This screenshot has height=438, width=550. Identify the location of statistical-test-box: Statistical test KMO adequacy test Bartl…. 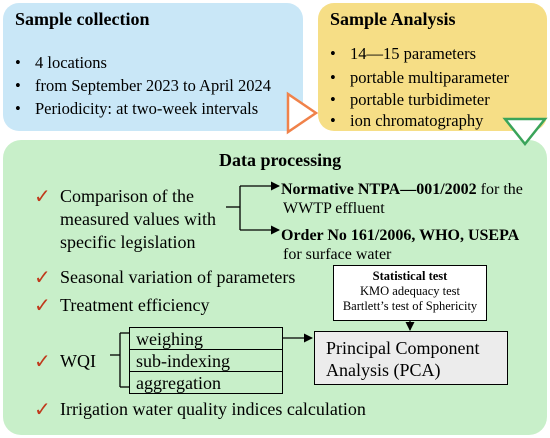
(410, 293).